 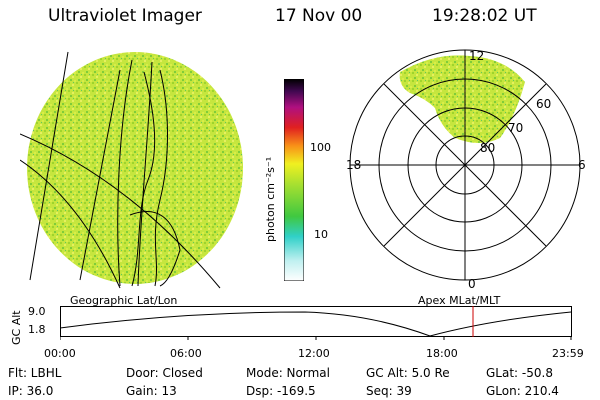 I want to click on dsp-value: Dsp: -169.5, so click(x=281, y=391).